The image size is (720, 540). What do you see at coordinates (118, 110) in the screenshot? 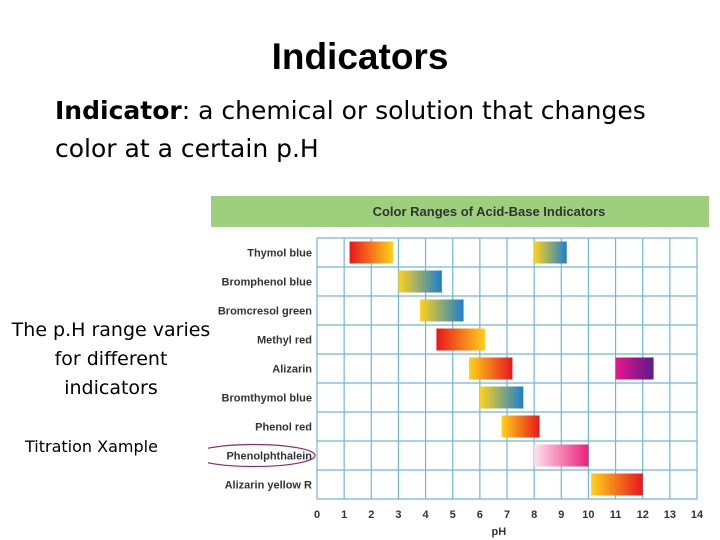
I see `definition-term: Indicator` at bounding box center [118, 110].